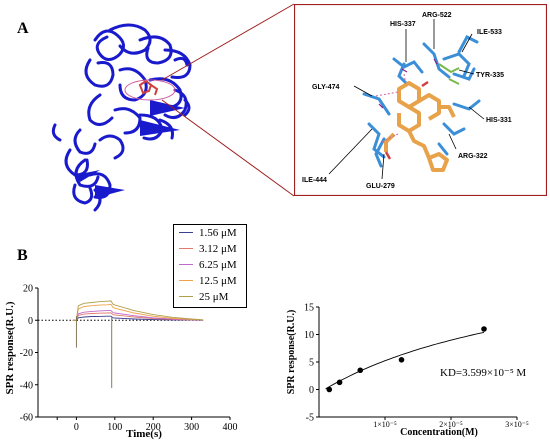 This screenshot has height=443, width=550. What do you see at coordinates (218, 249) in the screenshot?
I see `legend-label: 3.12 μM` at bounding box center [218, 249].